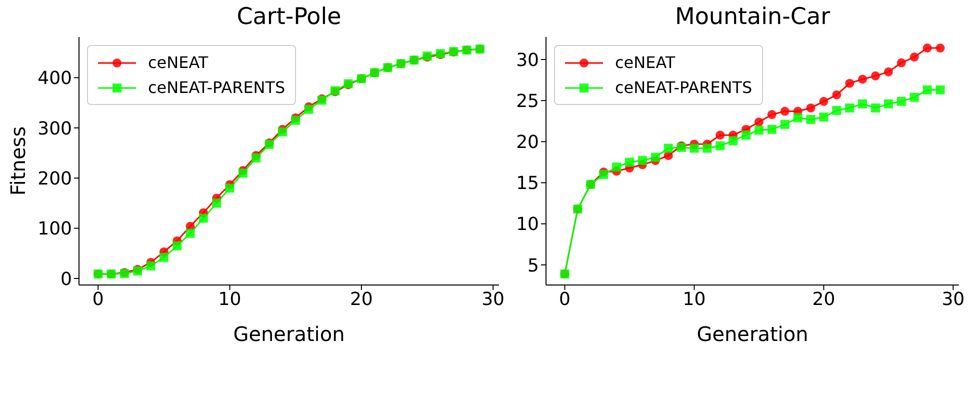 The height and width of the screenshot is (407, 969). Describe the element at coordinates (527, 101) in the screenshot. I see `y-tick-label: 25` at that location.